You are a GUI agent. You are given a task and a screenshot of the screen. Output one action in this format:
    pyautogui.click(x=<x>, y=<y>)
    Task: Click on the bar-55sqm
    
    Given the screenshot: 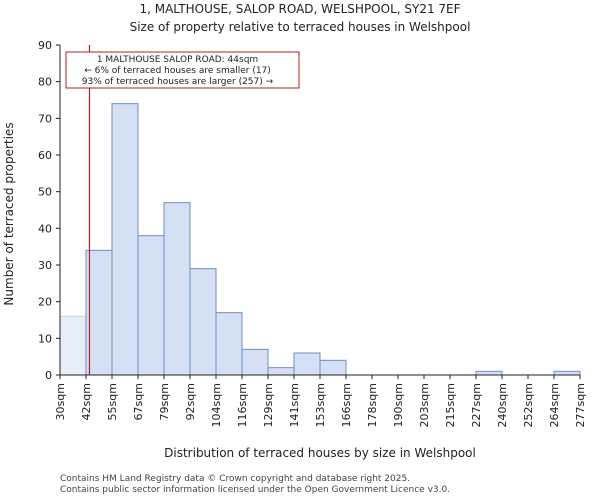 What is the action you would take?
    pyautogui.click(x=125, y=239)
    